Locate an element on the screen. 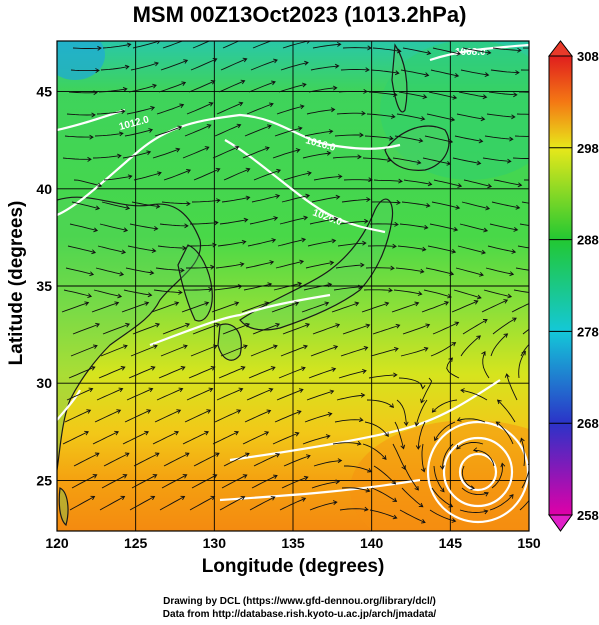  x-tick-labels: 120 125 130 135 140 145 150 is located at coordinates (293, 543).